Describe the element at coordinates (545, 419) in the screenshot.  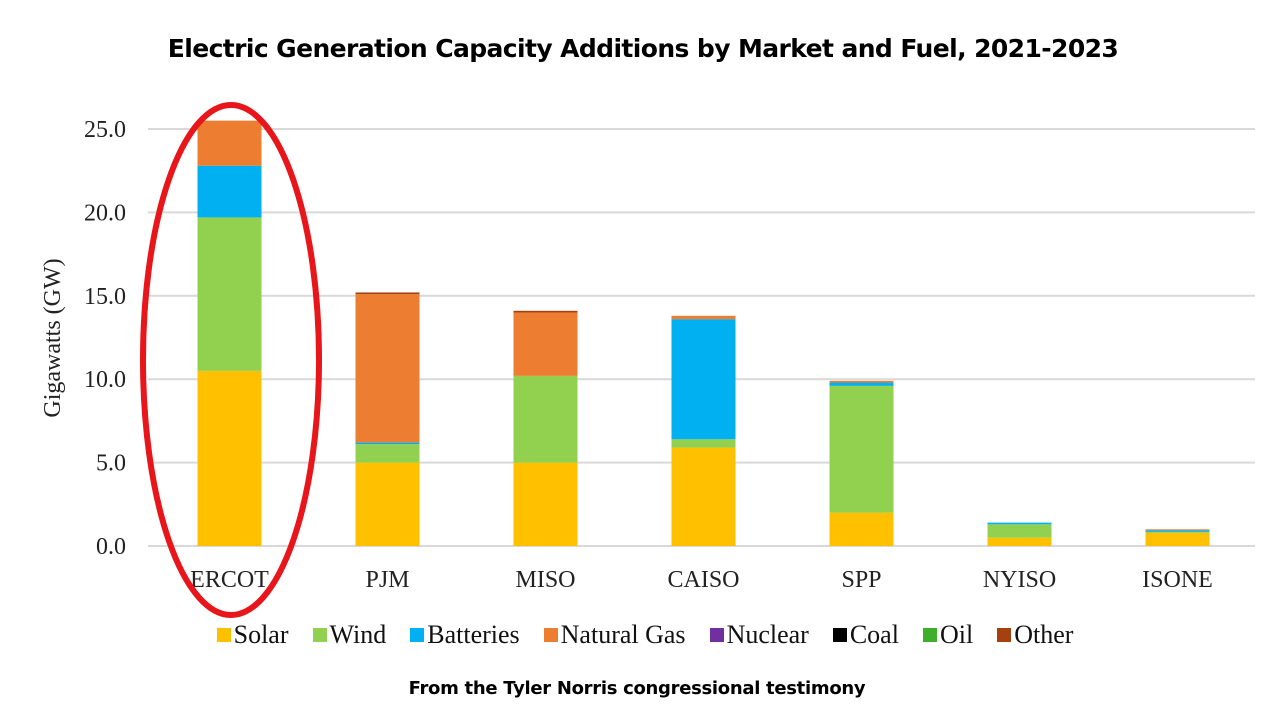
I see `bar-segment-miso-wind` at that location.